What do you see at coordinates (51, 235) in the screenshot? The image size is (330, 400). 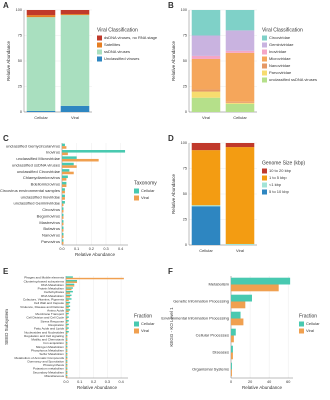 I see `y-tick-label: Nanovirus` at bounding box center [51, 235].